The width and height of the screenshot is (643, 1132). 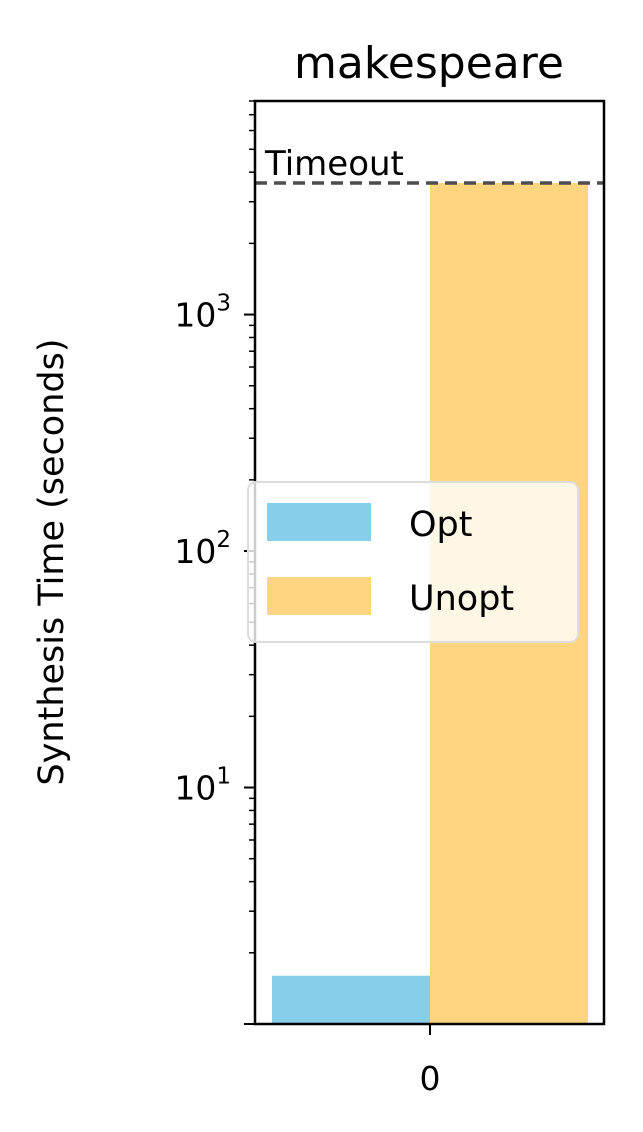 What do you see at coordinates (52, 561) in the screenshot?
I see `y-axis-label: Synthesis Time (seconds)` at bounding box center [52, 561].